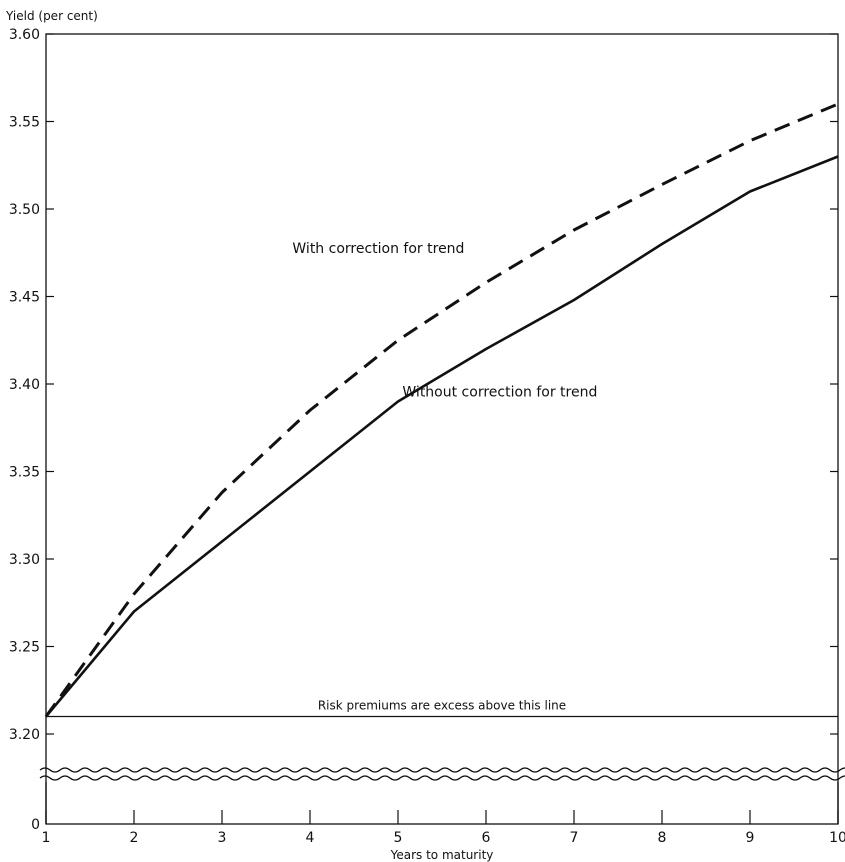 This screenshot has height=862, width=845. I want to click on y-tick-label: 3.40, so click(24, 385).